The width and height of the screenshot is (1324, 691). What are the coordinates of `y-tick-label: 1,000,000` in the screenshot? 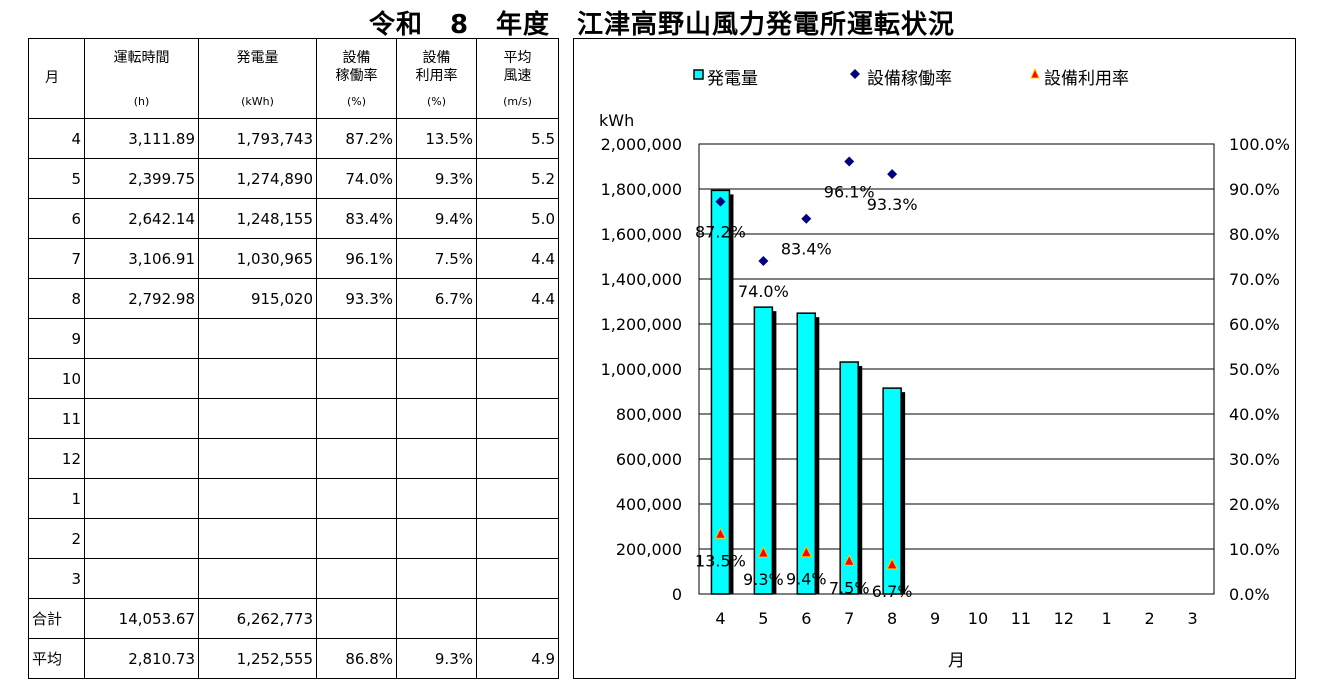 It's located at (641, 369).